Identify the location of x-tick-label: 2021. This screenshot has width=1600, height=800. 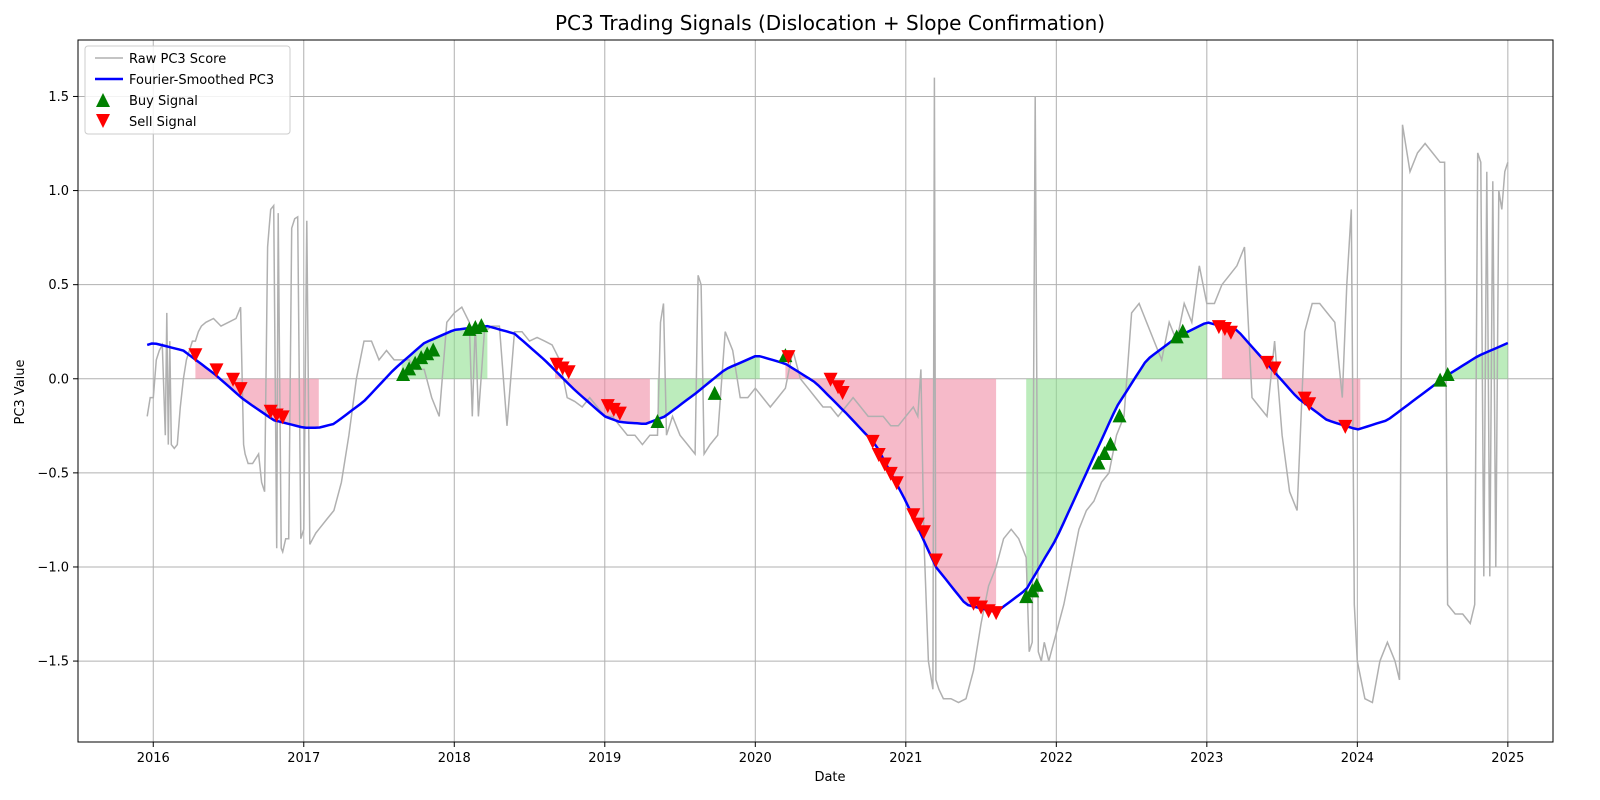
(905, 758).